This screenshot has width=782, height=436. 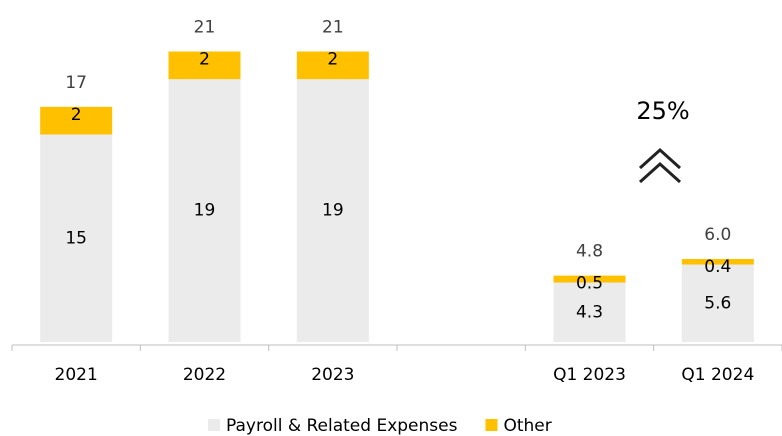 I want to click on x-tick-label: 2023, so click(x=332, y=375).